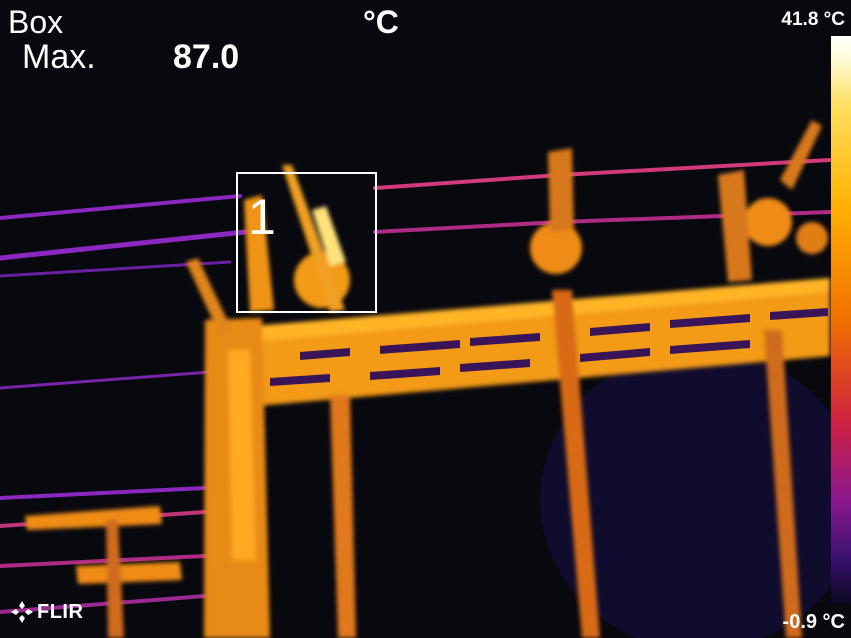 The height and width of the screenshot is (638, 851). I want to click on measurement-box, so click(306, 242).